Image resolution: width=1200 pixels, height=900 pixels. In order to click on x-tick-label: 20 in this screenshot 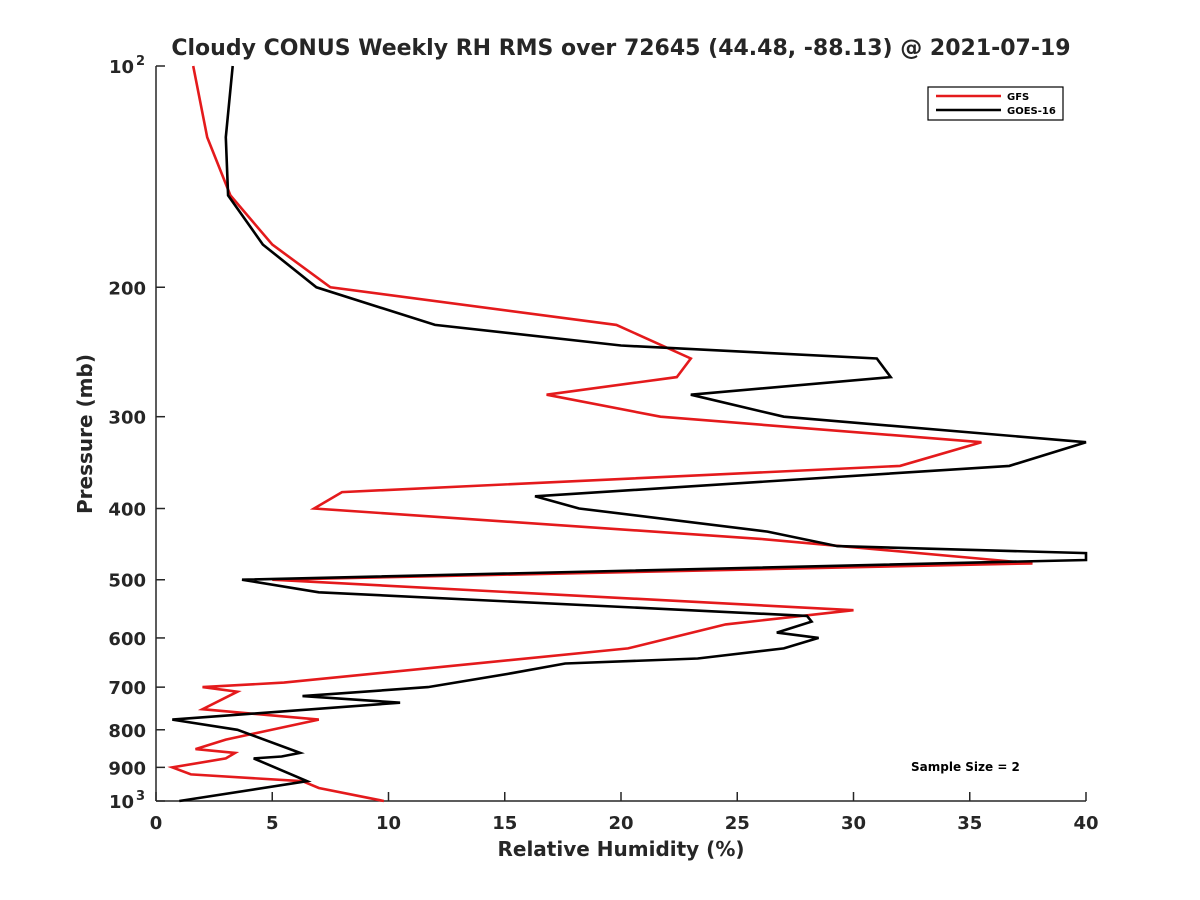, I will do `click(620, 823)`.